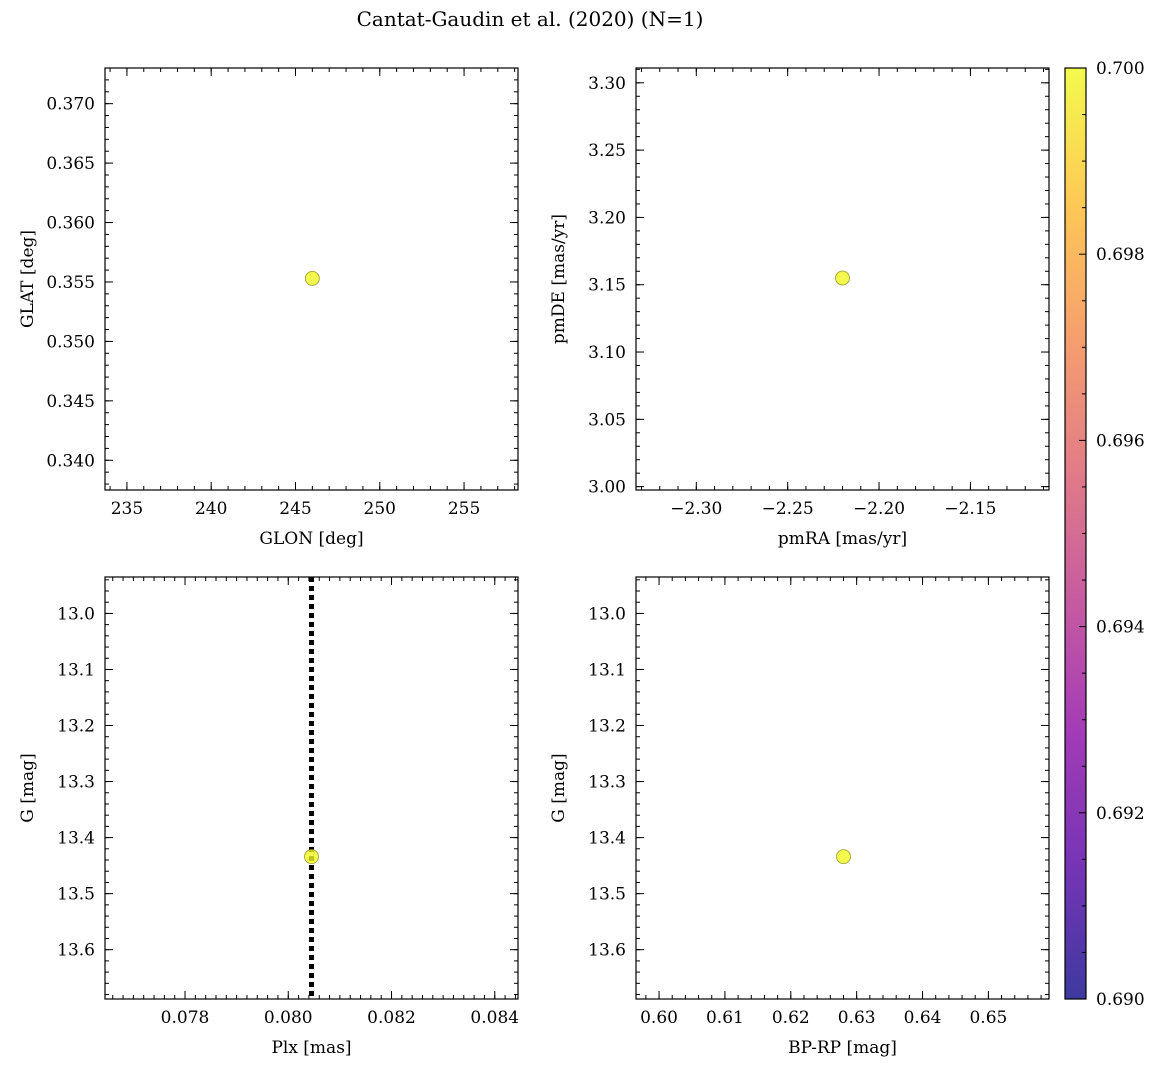 Image resolution: width=1161 pixels, height=1067 pixels. What do you see at coordinates (288, 1018) in the screenshot?
I see `x-tick-label: 0.080` at bounding box center [288, 1018].